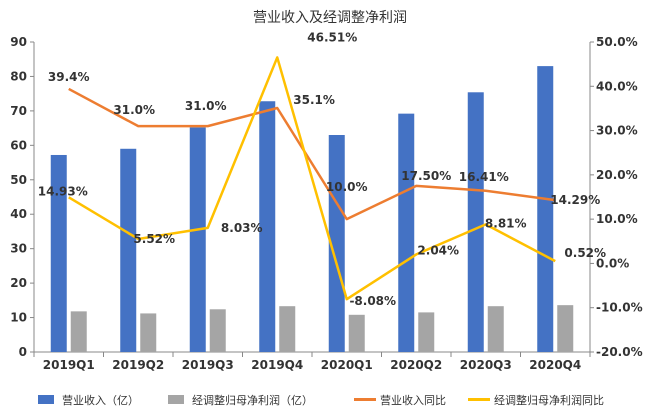  I want to click on revenue-yoy-data-label: 14.29%, so click(575, 200).